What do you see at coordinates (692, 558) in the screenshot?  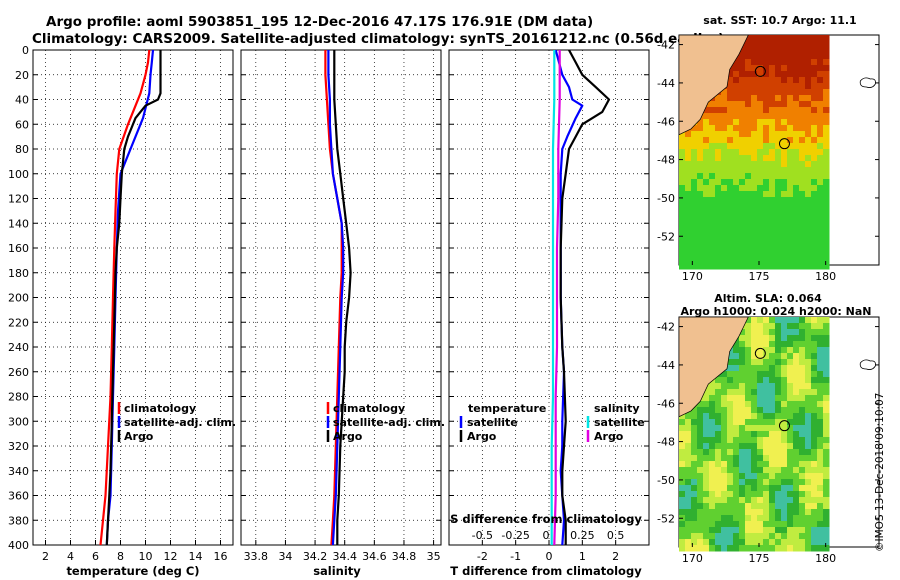 I see `map-x-tick-label: 170` at bounding box center [692, 558].